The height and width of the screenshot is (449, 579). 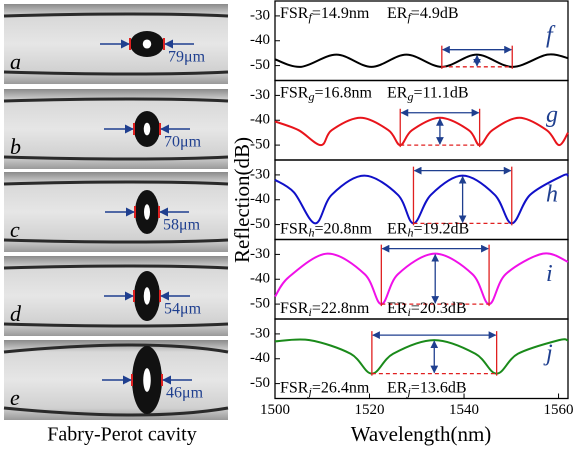 I want to click on x-tick-label: 1560, so click(x=559, y=410).